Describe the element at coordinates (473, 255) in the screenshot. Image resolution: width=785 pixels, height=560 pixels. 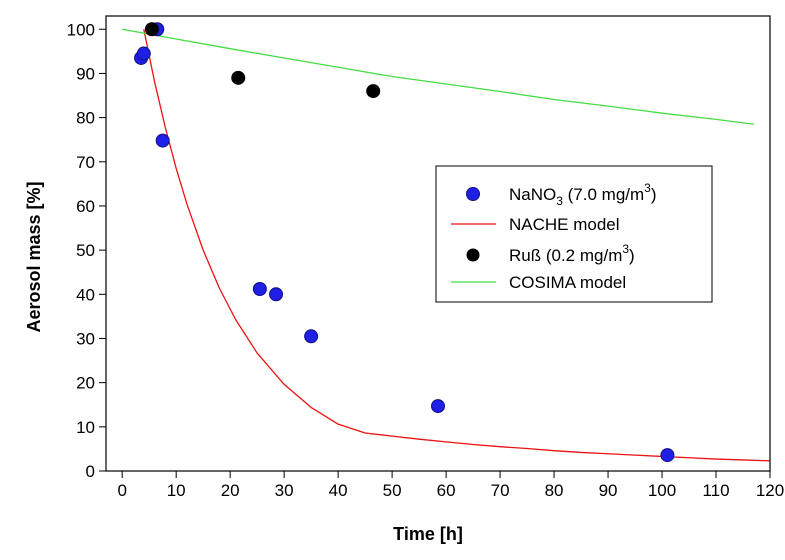
I see `legend-marker-russ` at that location.